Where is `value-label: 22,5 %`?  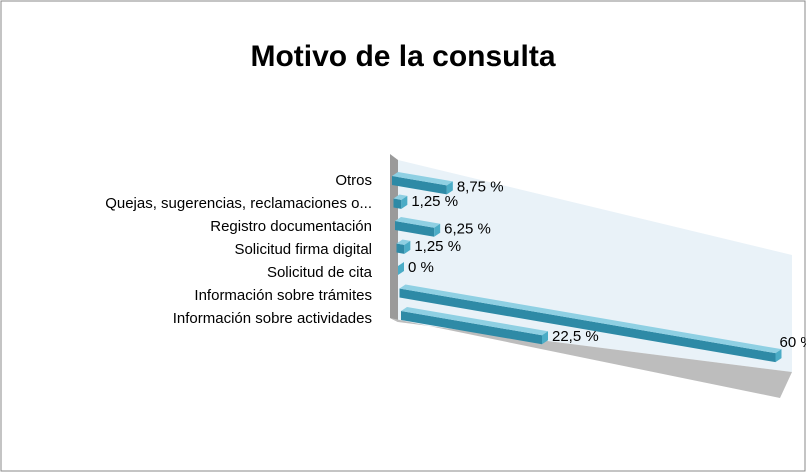
value-label: 22,5 % is located at coordinates (575, 336).